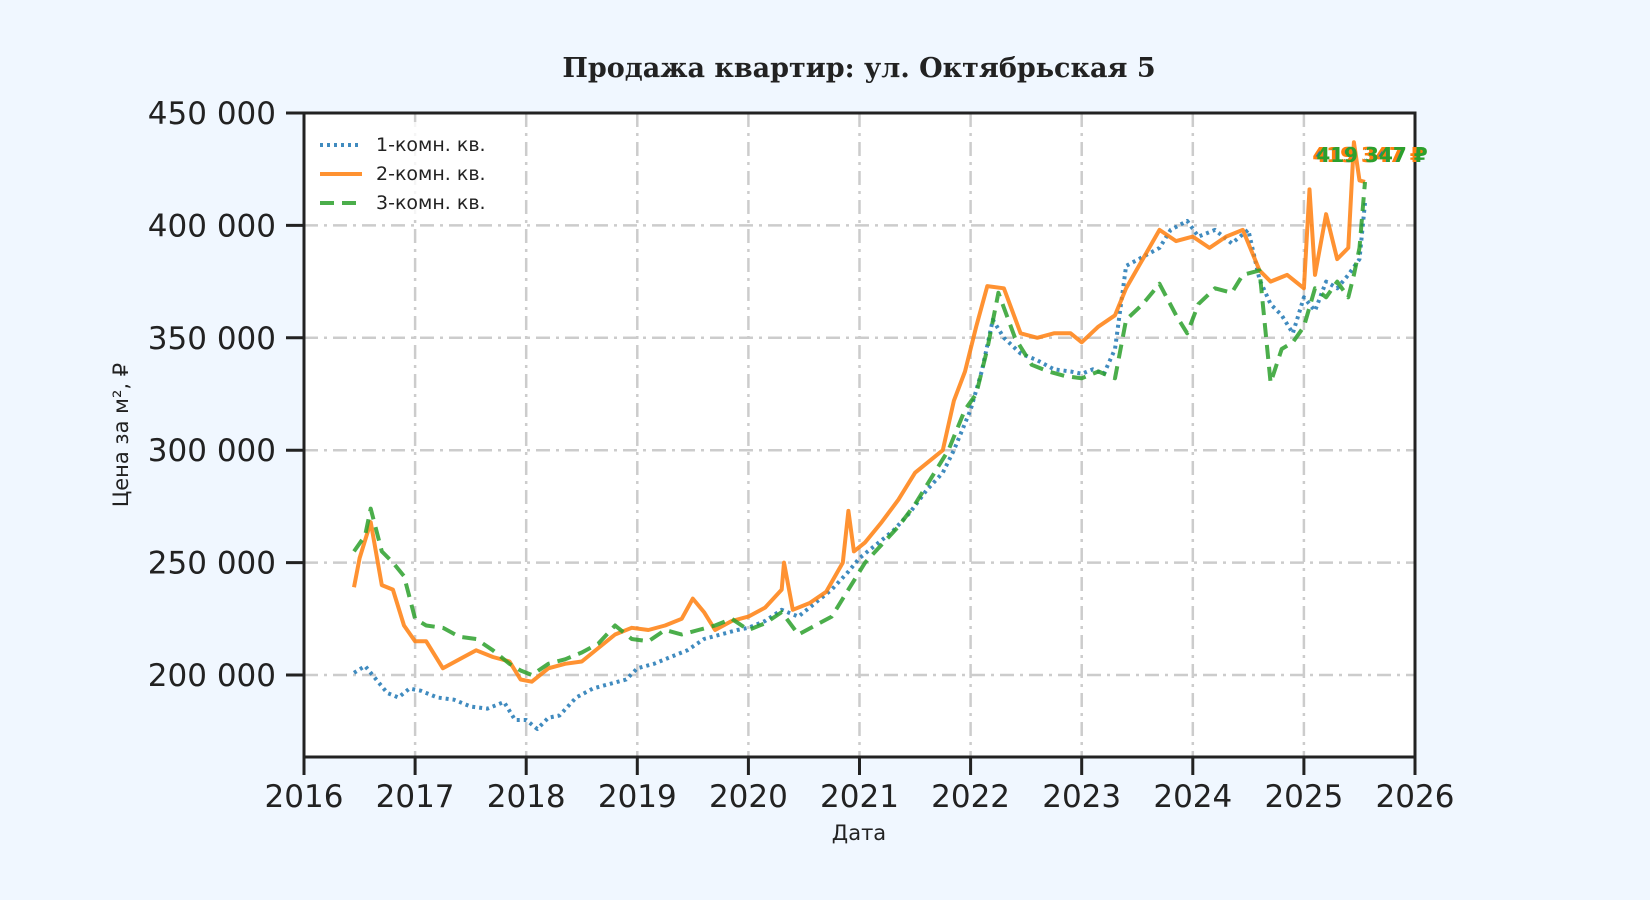 This screenshot has height=900, width=1650. Describe the element at coordinates (431, 174) in the screenshot. I see `legend-label-2room: 2-комн. кв.` at that location.